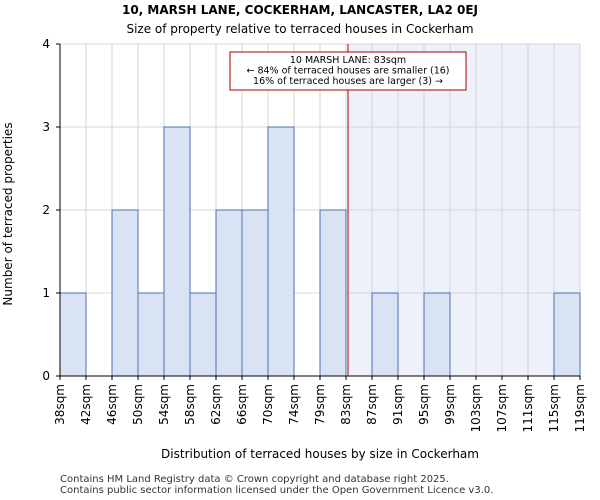  Describe the element at coordinates (476, 408) in the screenshot. I see `x-tick-label: 103sqm` at that location.